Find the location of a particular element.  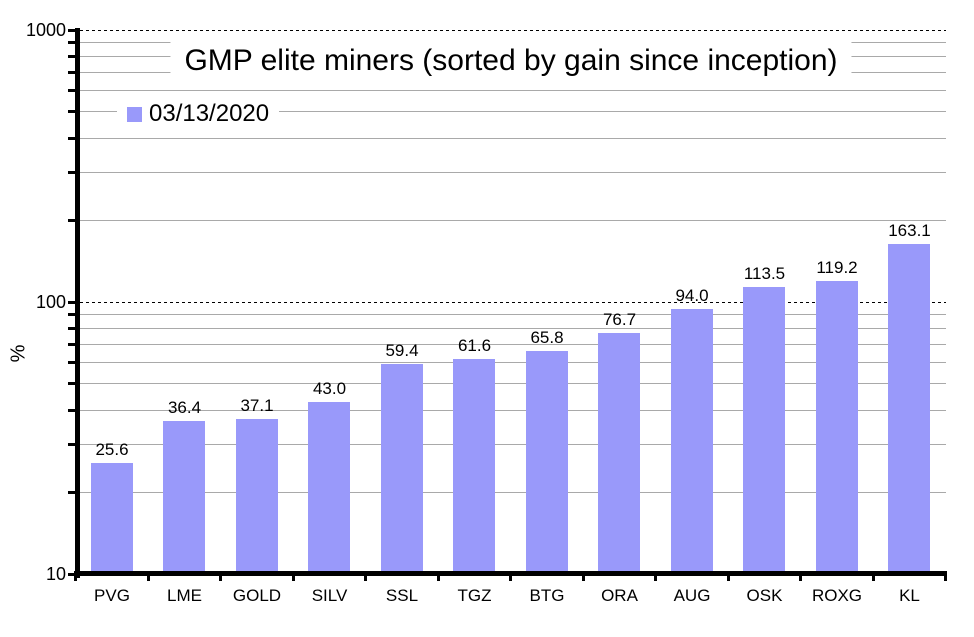

bar-value-label: 94.0 is located at coordinates (692, 296).